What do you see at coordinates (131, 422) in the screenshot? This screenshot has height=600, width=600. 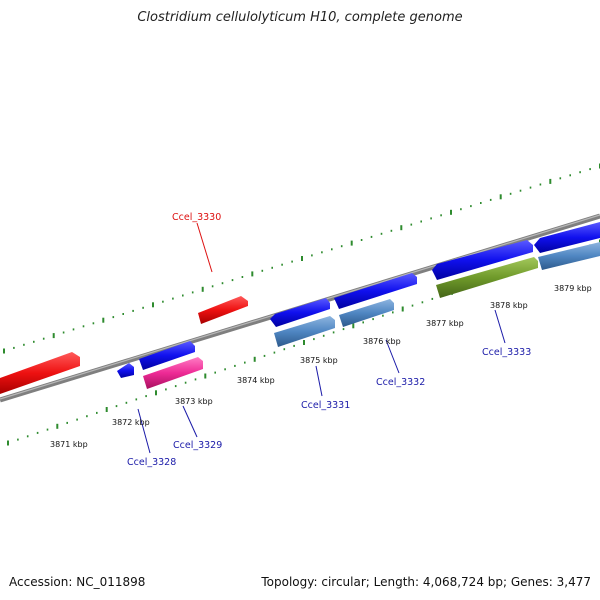 I see `scale-label-3872: 3872 kbp` at bounding box center [131, 422].